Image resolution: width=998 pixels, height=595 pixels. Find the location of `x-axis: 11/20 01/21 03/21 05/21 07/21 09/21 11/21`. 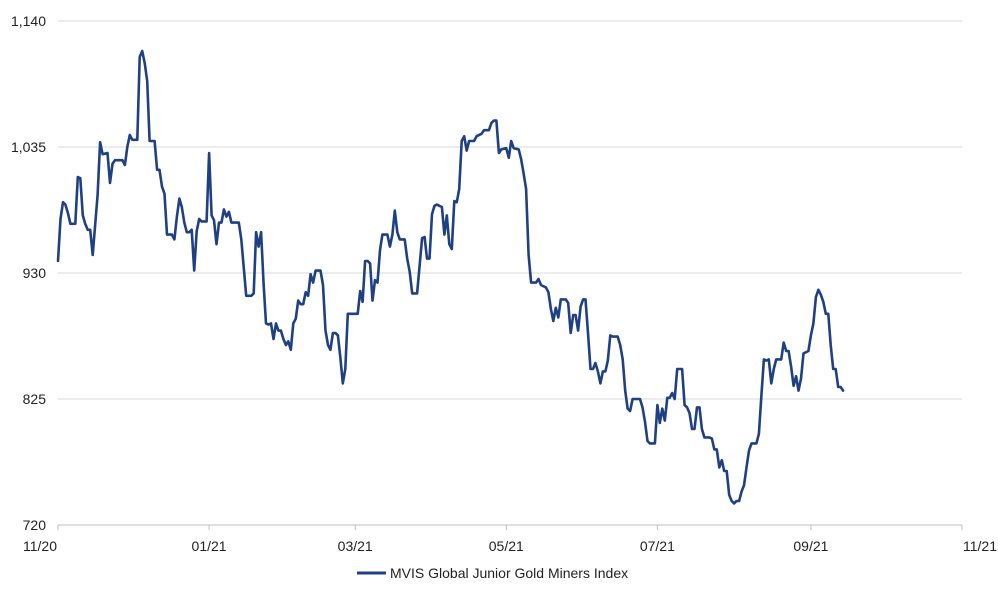

x-axis: 11/20 01/21 03/21 05/21 07/21 09/21 11/21 is located at coordinates (510, 539).